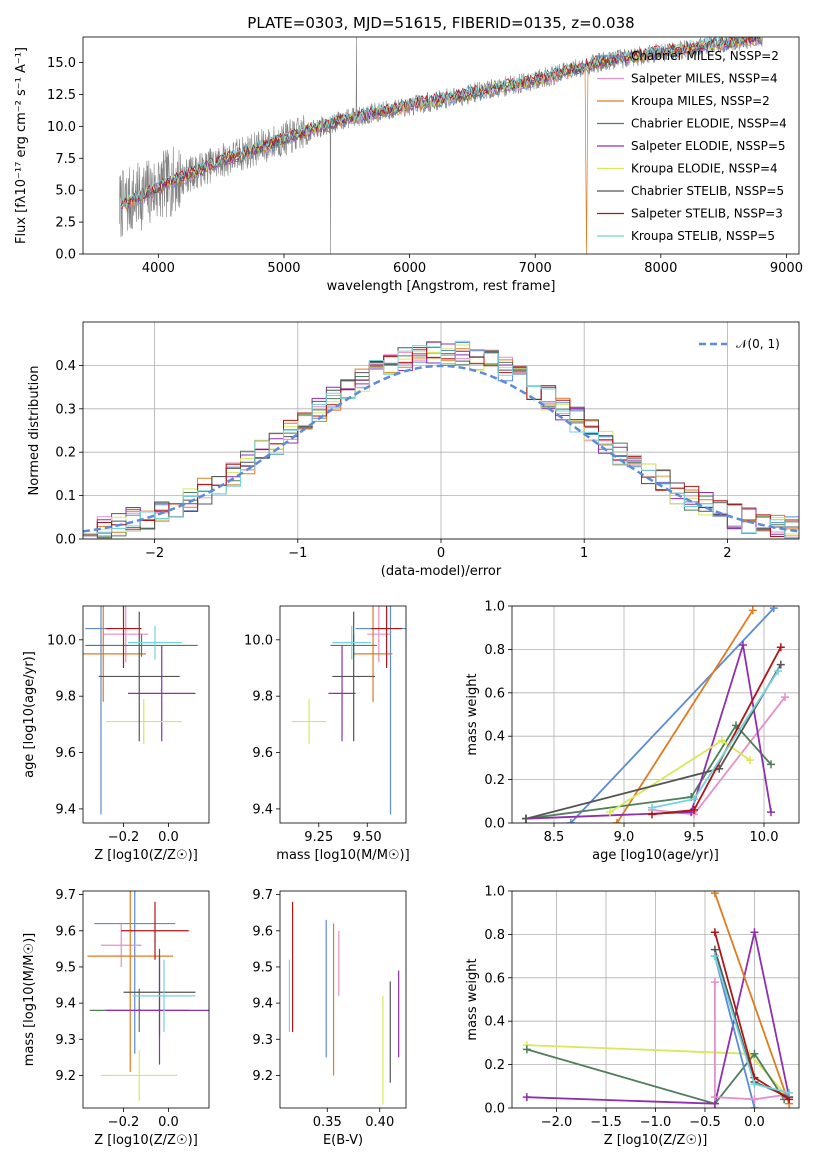 The image size is (819, 1170). What do you see at coordinates (705, 56) in the screenshot?
I see `legend-label: Chabrier MILES, NSSP=2` at bounding box center [705, 56].